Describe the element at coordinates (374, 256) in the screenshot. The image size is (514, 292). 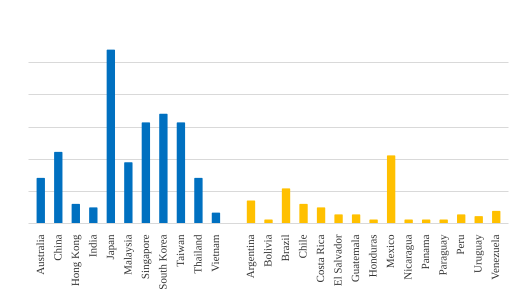
I see `x-tick-label: Honduras` at that location.